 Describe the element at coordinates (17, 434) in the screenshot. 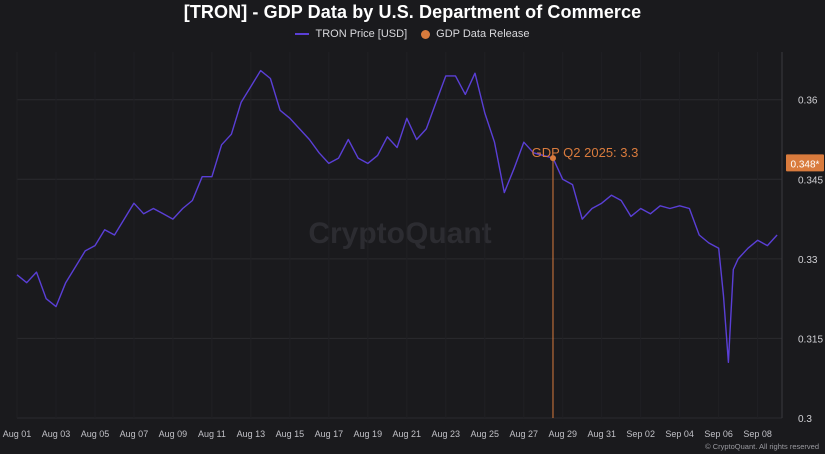

I see `x-tick-label: Aug 01` at that location.